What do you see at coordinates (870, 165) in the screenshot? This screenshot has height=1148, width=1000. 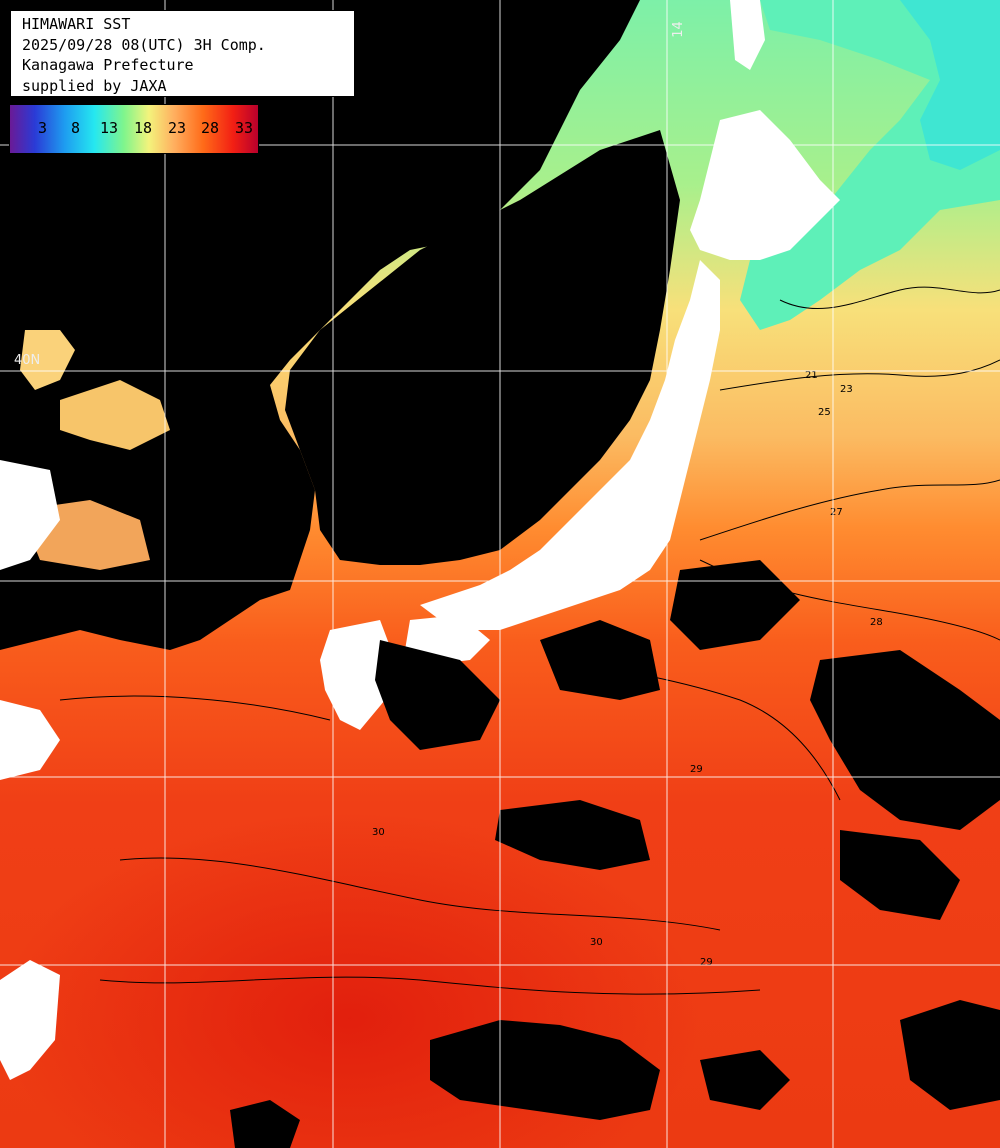 I see `cold-water-ne` at bounding box center [870, 165].